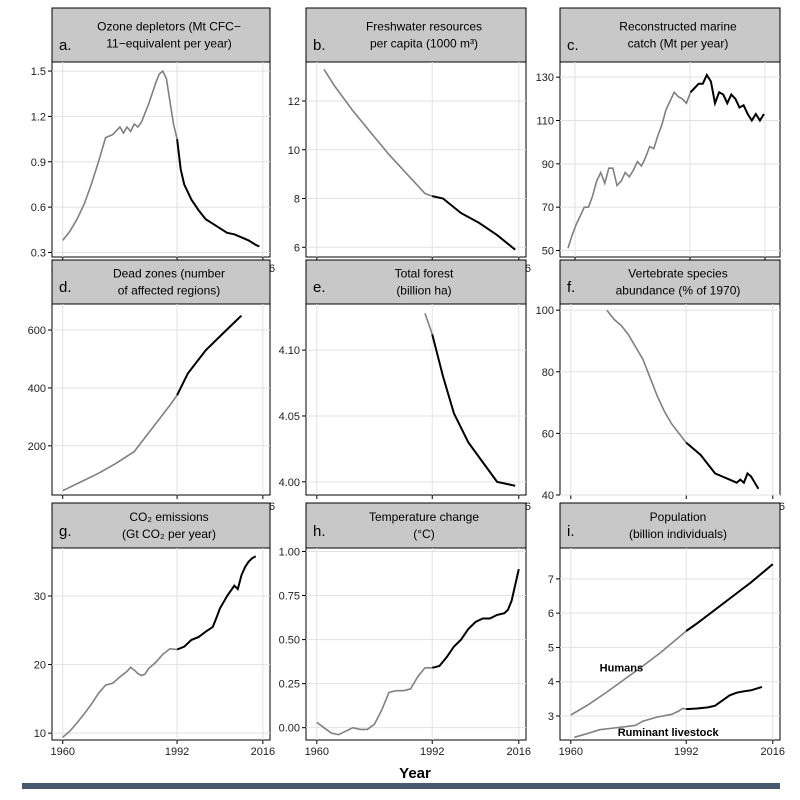 This screenshot has height=800, width=800. Describe the element at coordinates (289, 483) in the screenshot. I see `y-tick-label: 4.00` at that location.